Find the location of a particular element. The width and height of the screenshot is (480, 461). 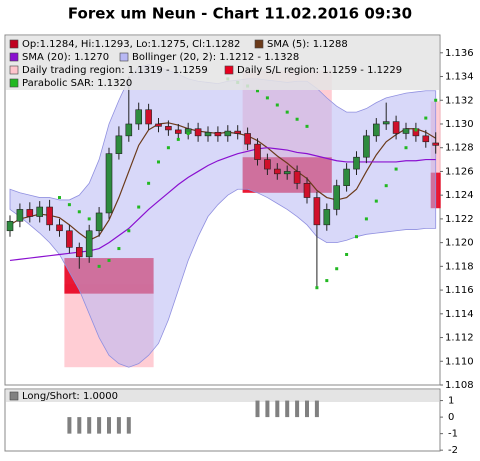

y-tick-label: 1.132 is located at coordinates (459, 100).